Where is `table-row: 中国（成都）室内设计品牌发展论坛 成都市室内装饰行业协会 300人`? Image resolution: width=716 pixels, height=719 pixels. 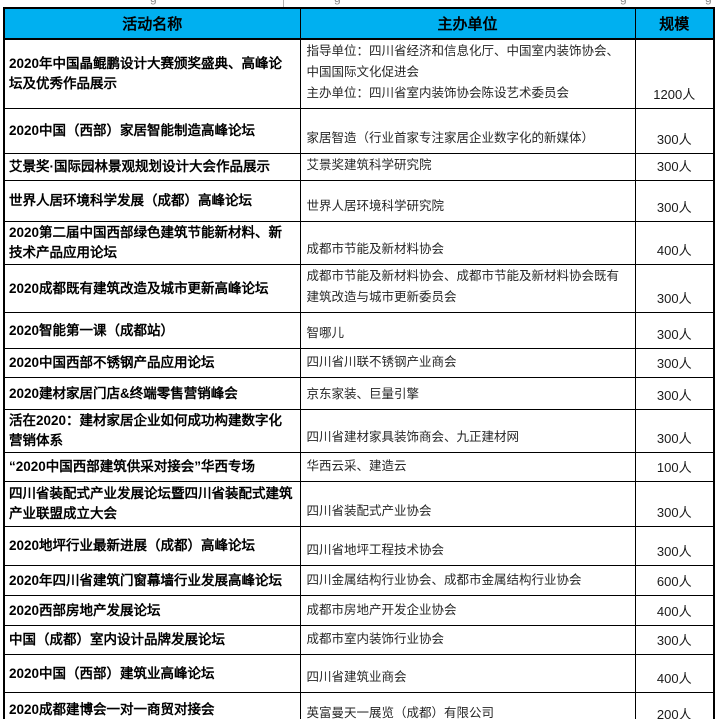
table-row: 中国（成都）室内设计品牌发展论坛 成都市室内装饰行业协会 300人 is located at coordinates (359, 640).